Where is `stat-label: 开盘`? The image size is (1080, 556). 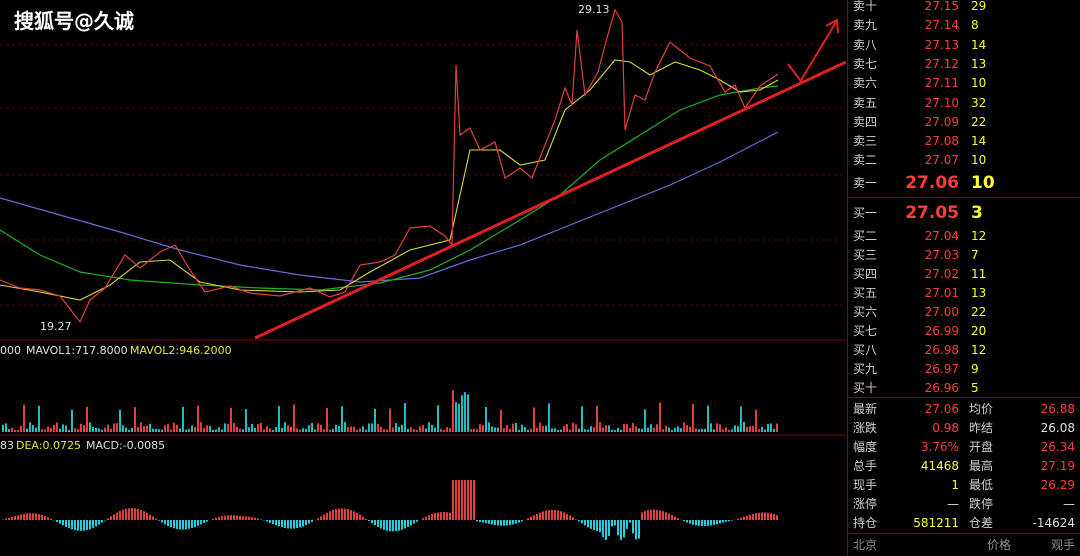
stat-label: 开盘 is located at coordinates (981, 447).